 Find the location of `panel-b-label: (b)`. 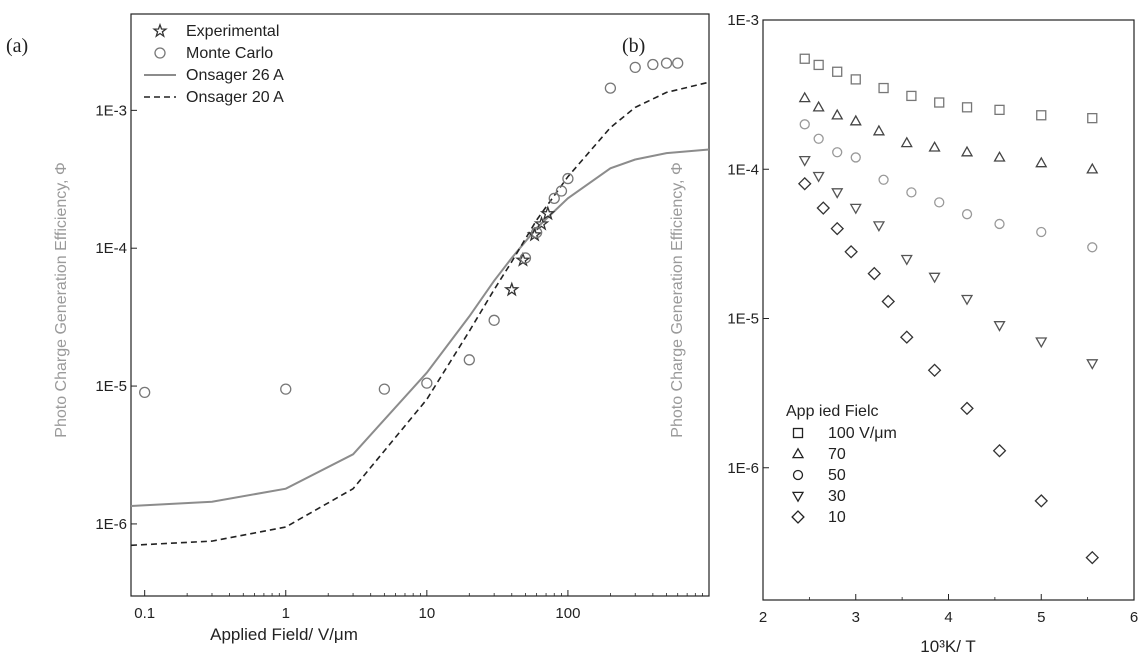

panel-b-label: (b) is located at coordinates (633, 46).